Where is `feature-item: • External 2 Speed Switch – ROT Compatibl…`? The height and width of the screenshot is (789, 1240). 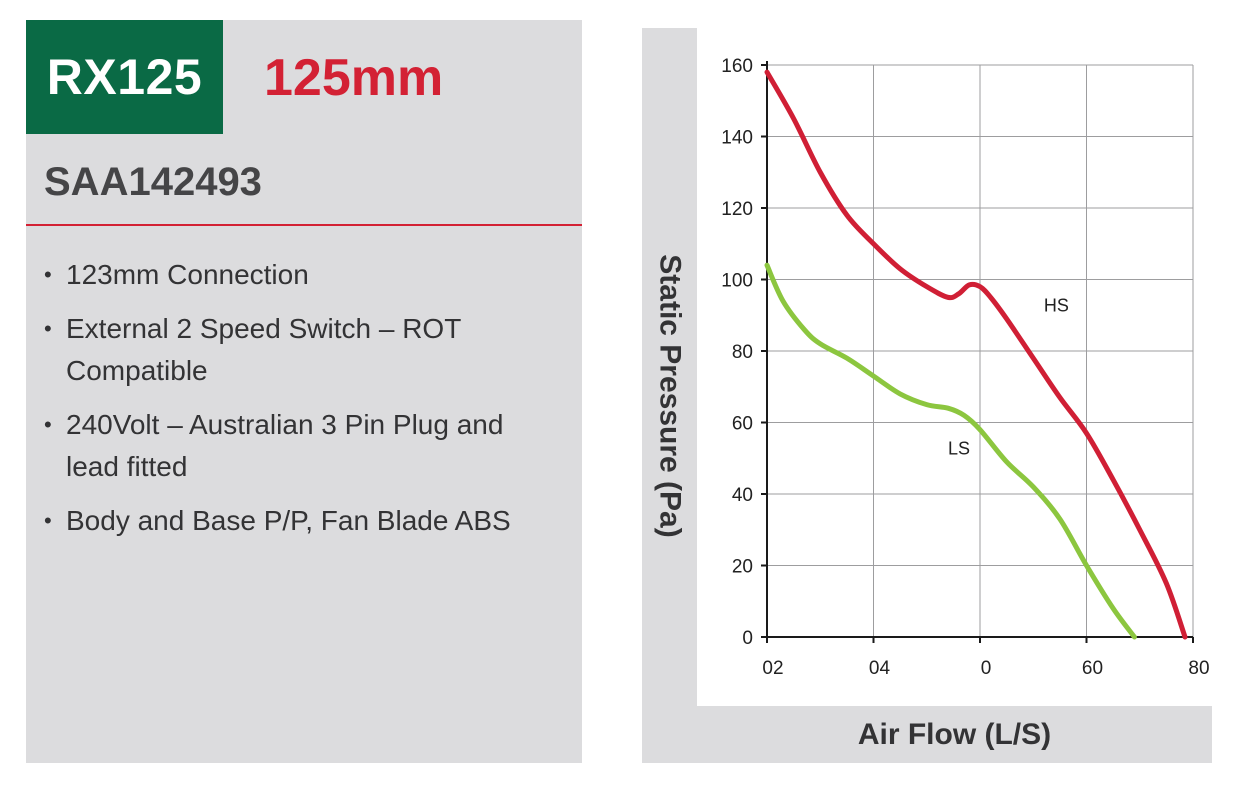
feature-item: • External 2 Speed Switch – ROT Compatibl… is located at coordinates (304, 350).